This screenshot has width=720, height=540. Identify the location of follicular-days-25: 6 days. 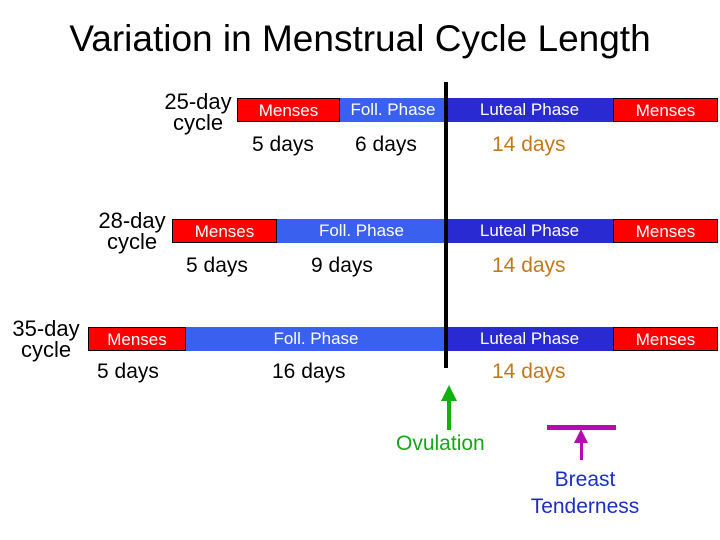
(386, 144).